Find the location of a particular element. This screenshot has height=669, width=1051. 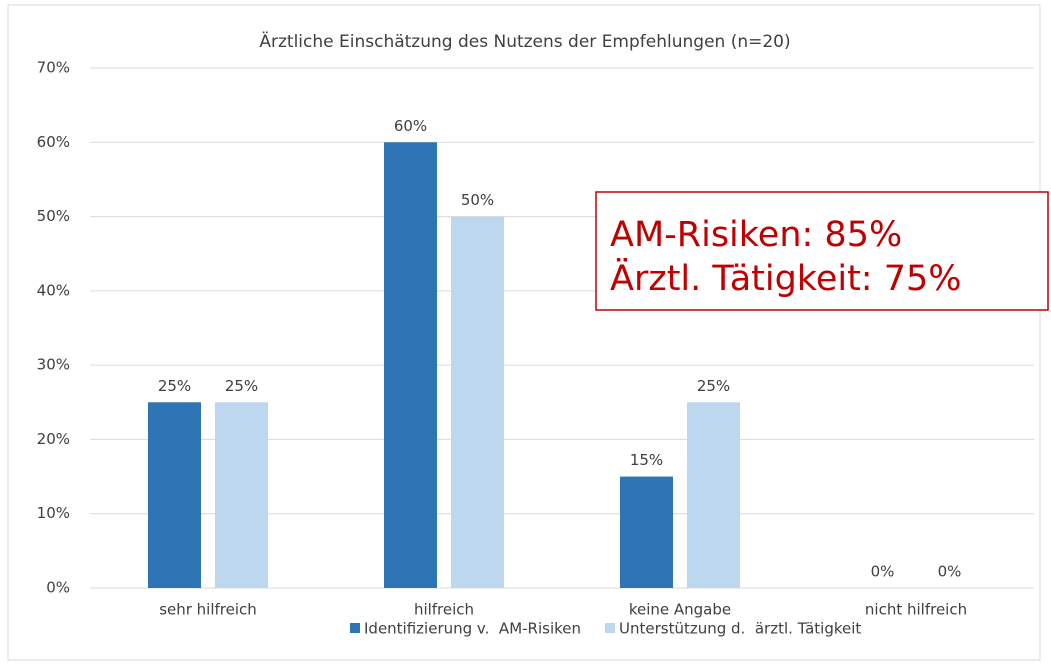

y-tick-label: 40% is located at coordinates (53, 290).